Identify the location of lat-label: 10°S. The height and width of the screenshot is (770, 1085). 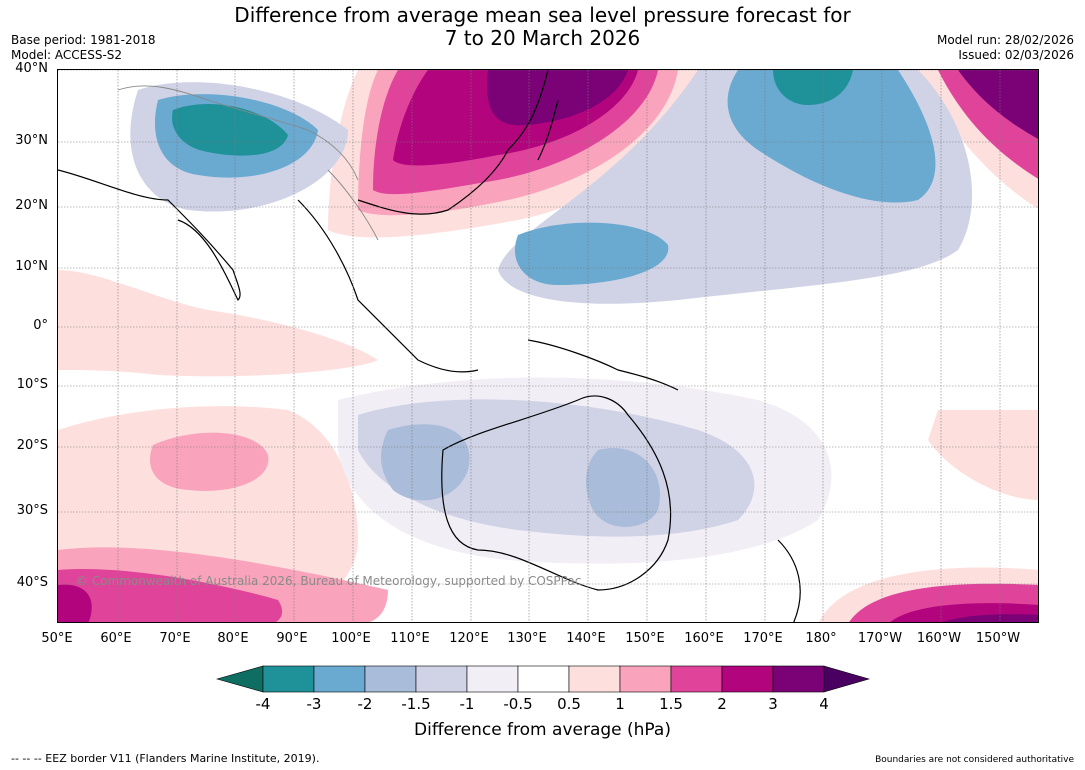
(32, 384).